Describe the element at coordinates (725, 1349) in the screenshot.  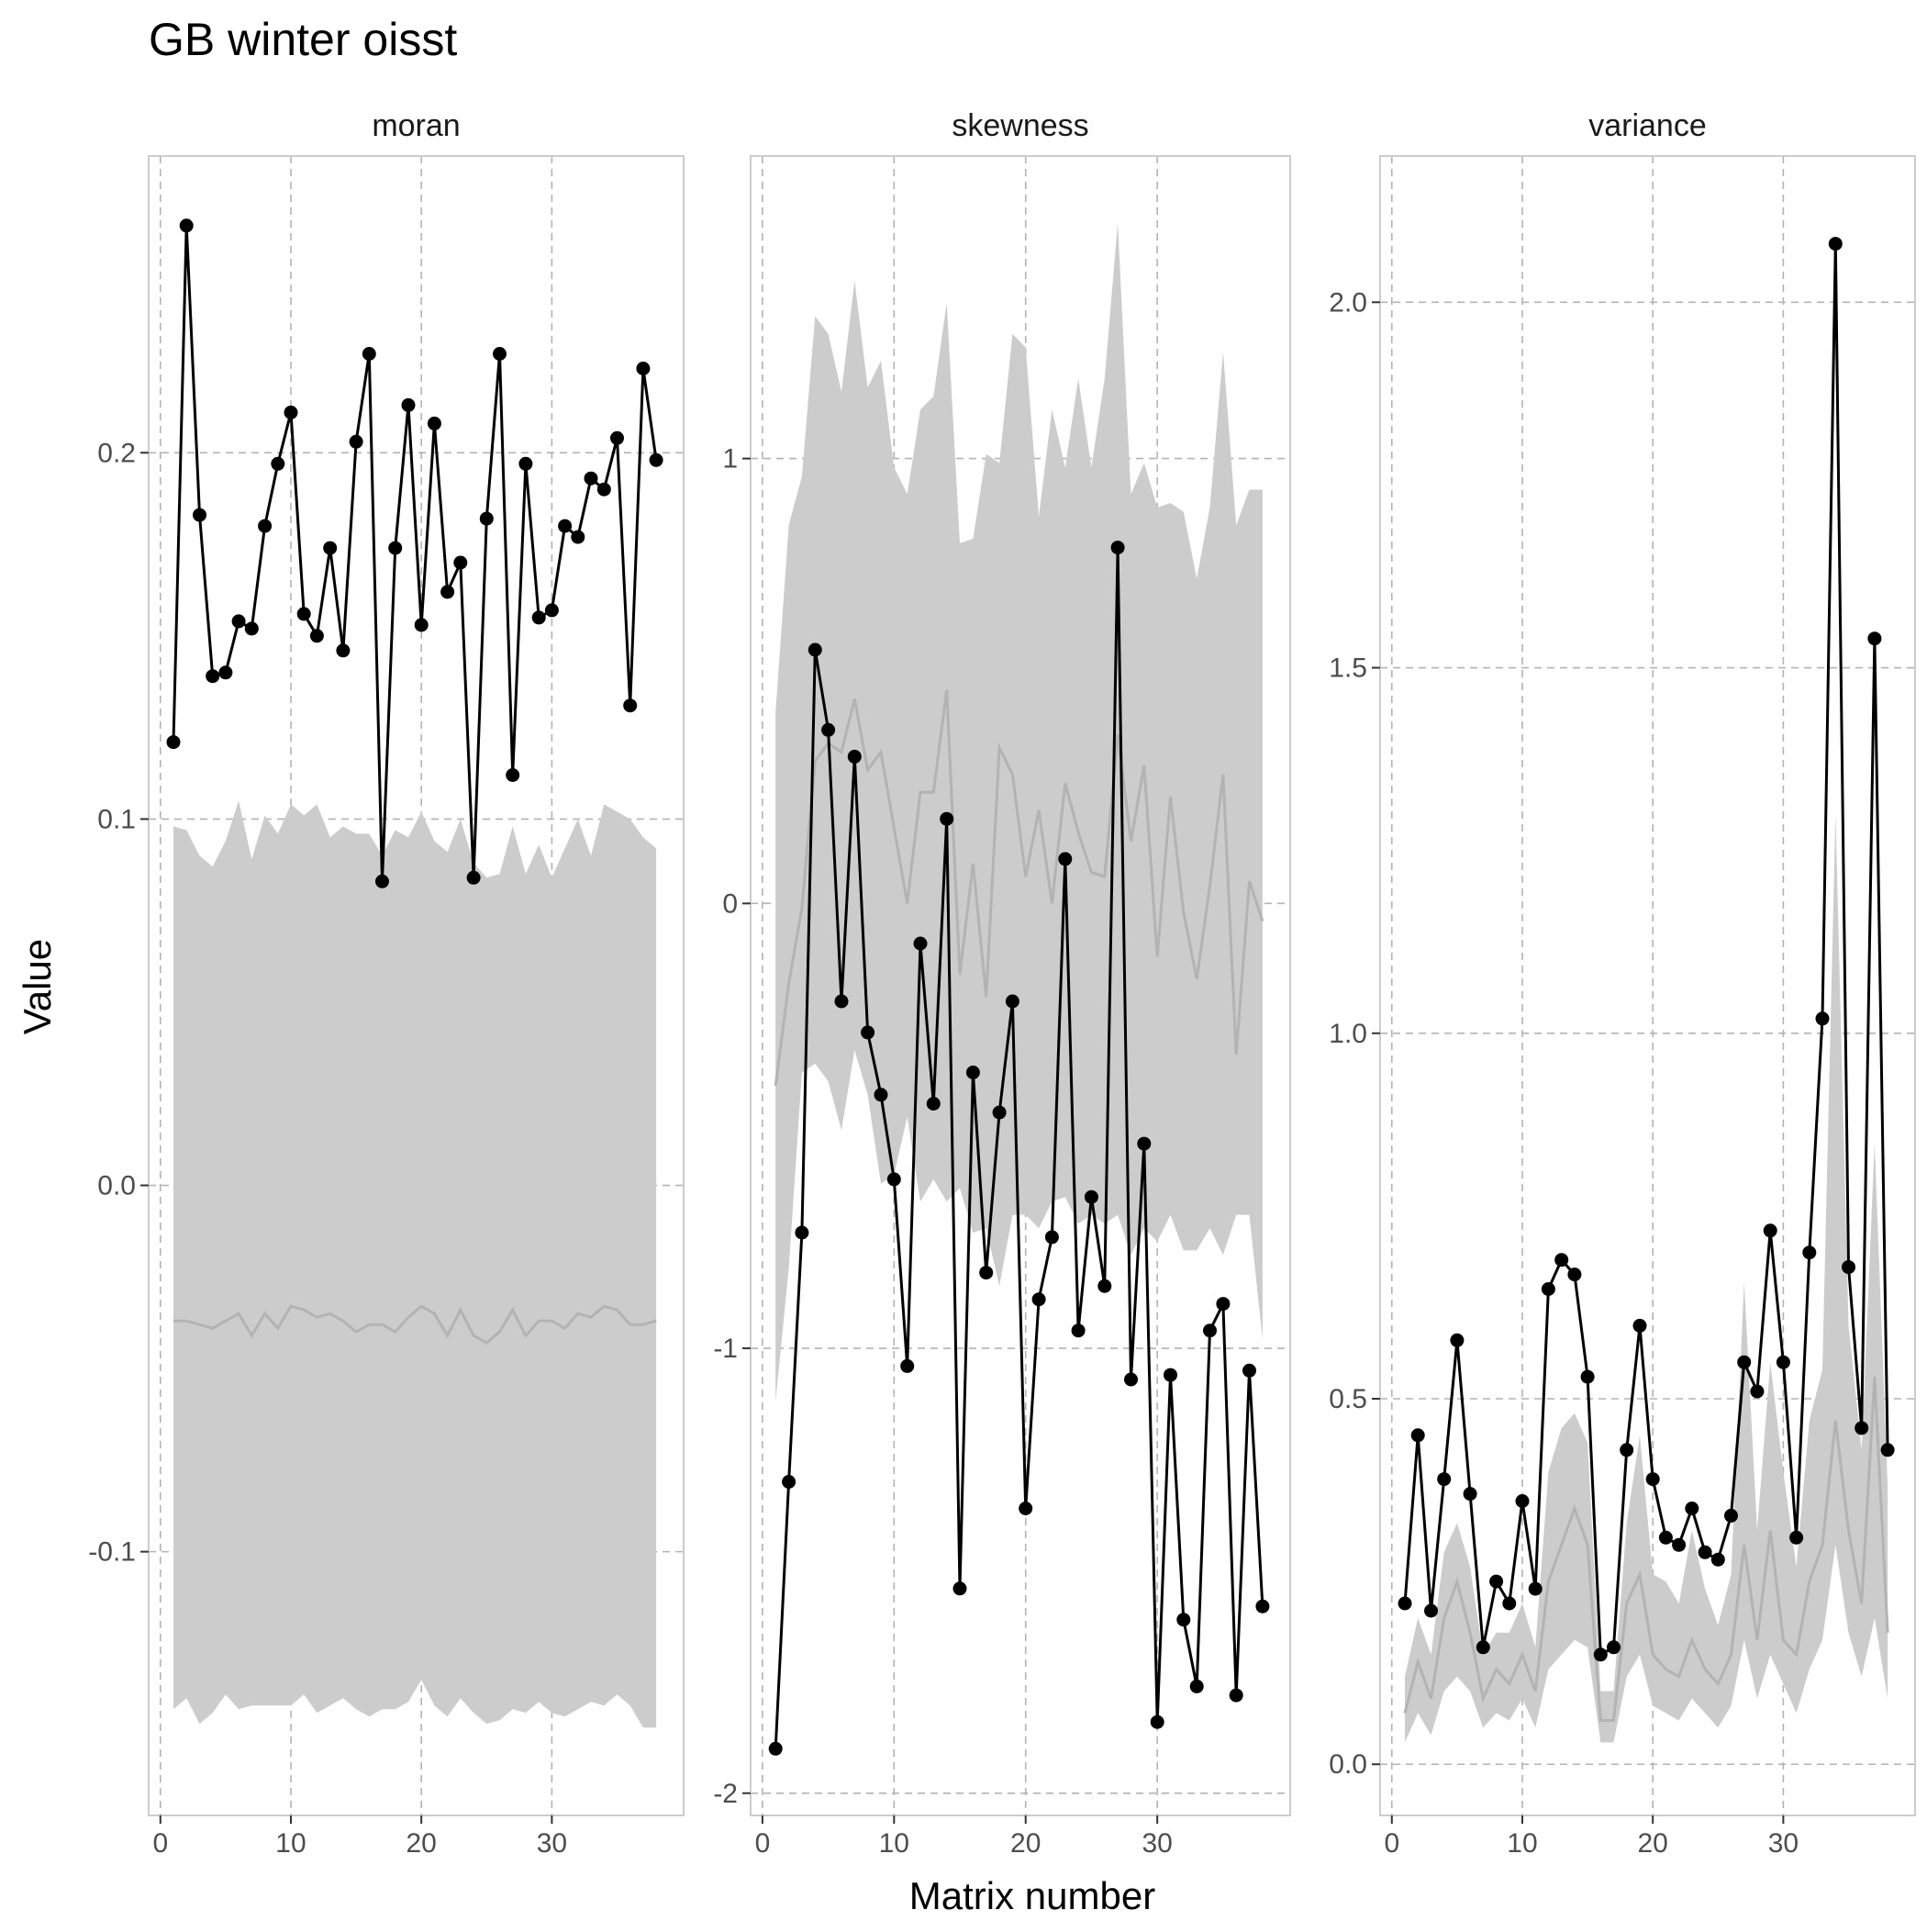
I see `y-tick-label: -1` at that location.